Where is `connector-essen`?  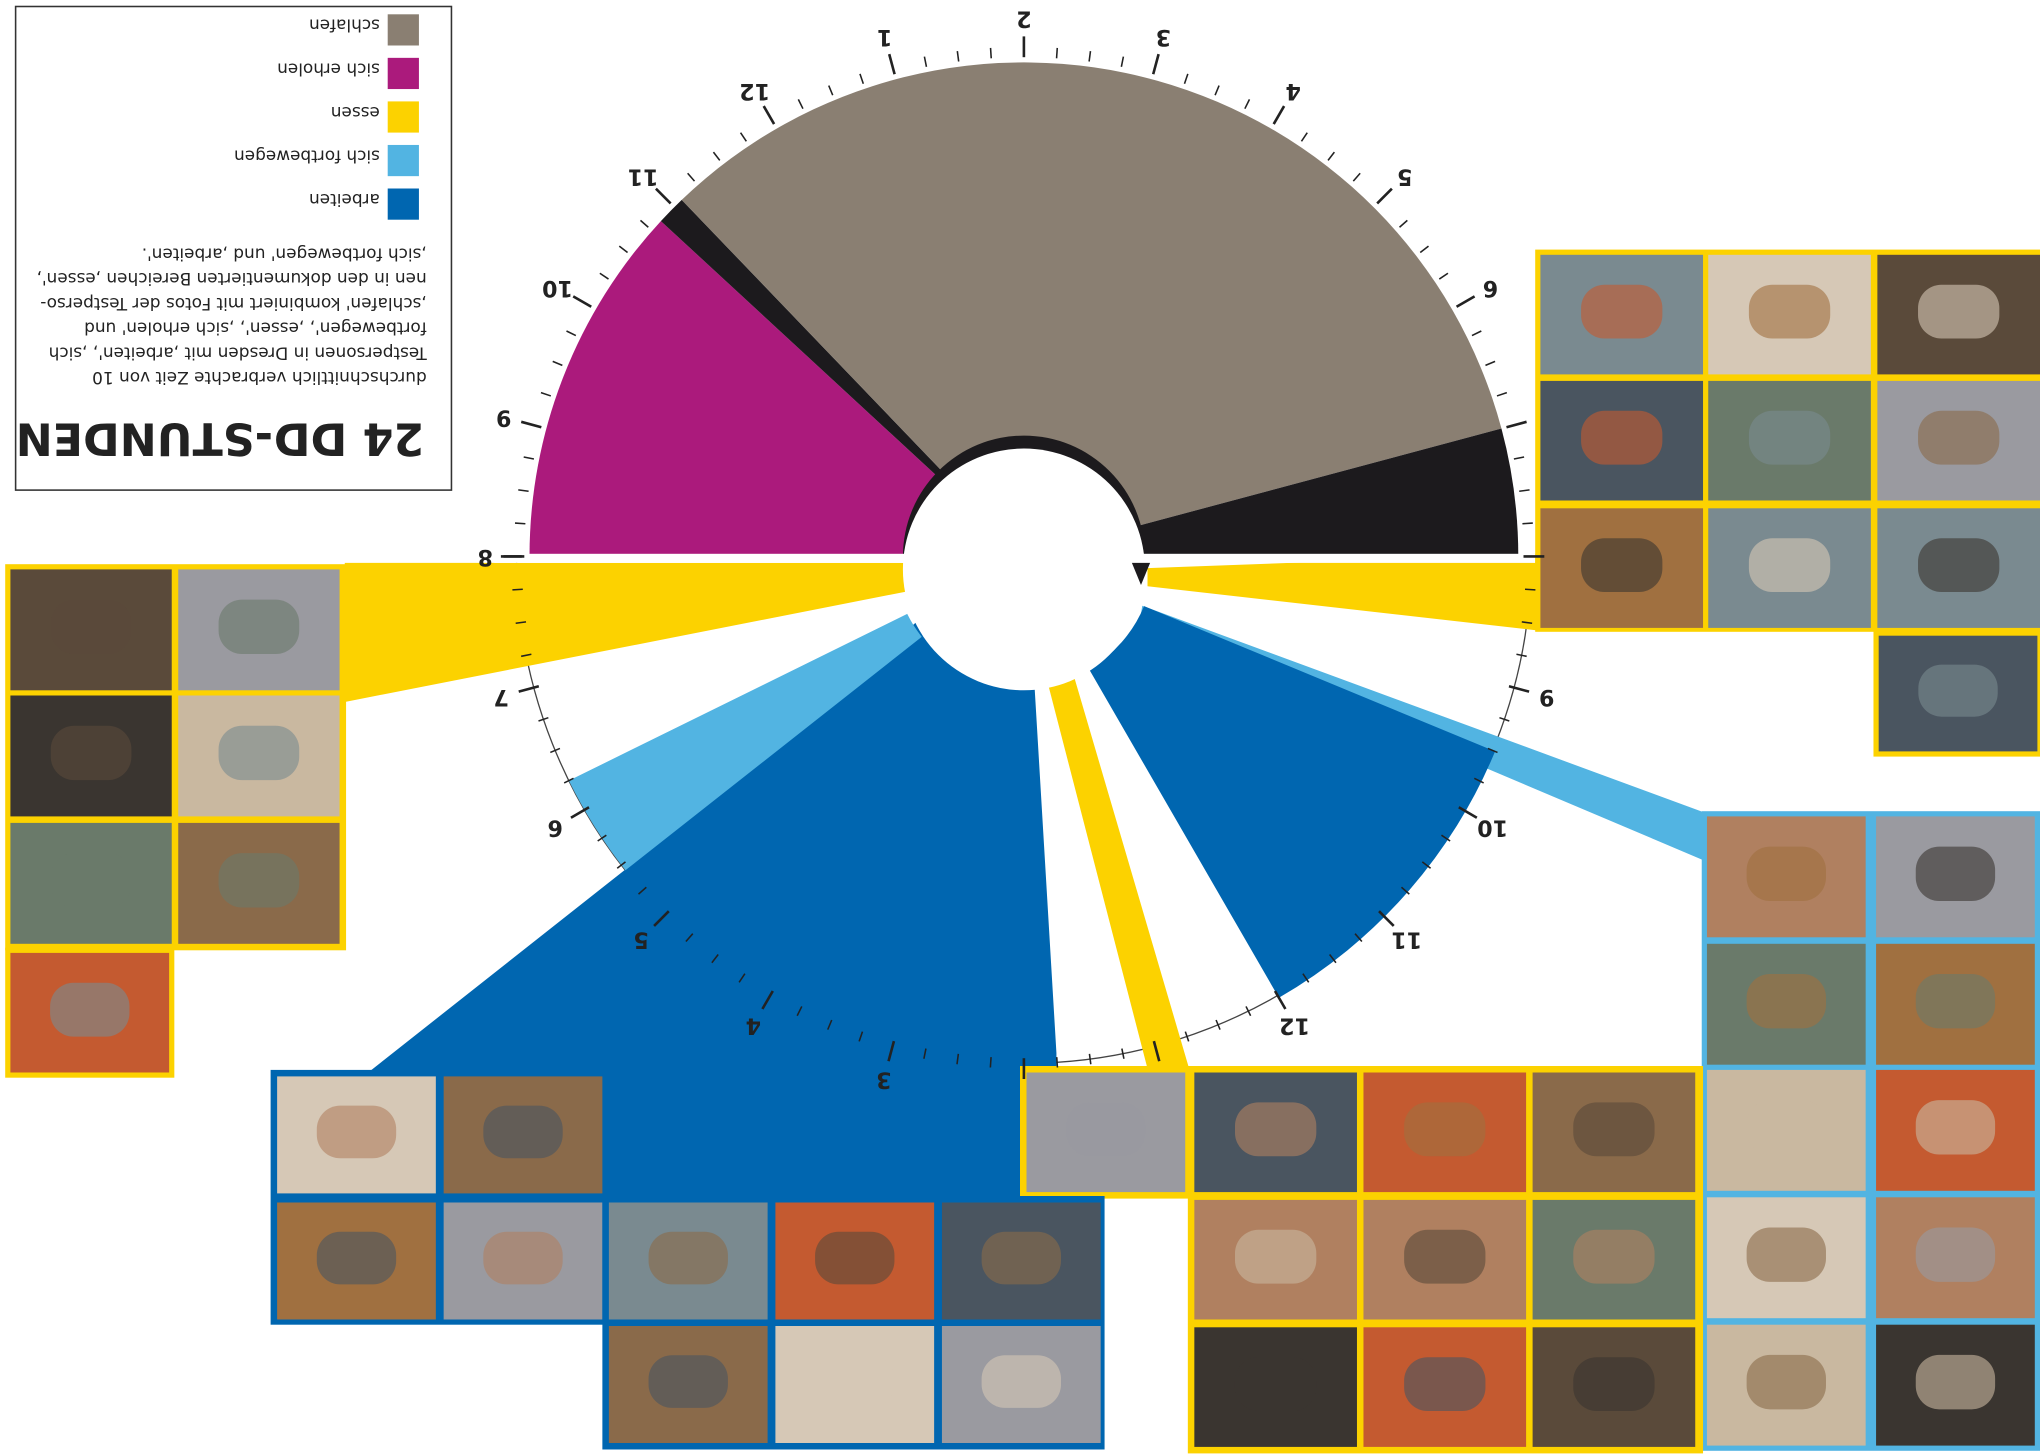
connector-essen is located at coordinates (1119, 873).